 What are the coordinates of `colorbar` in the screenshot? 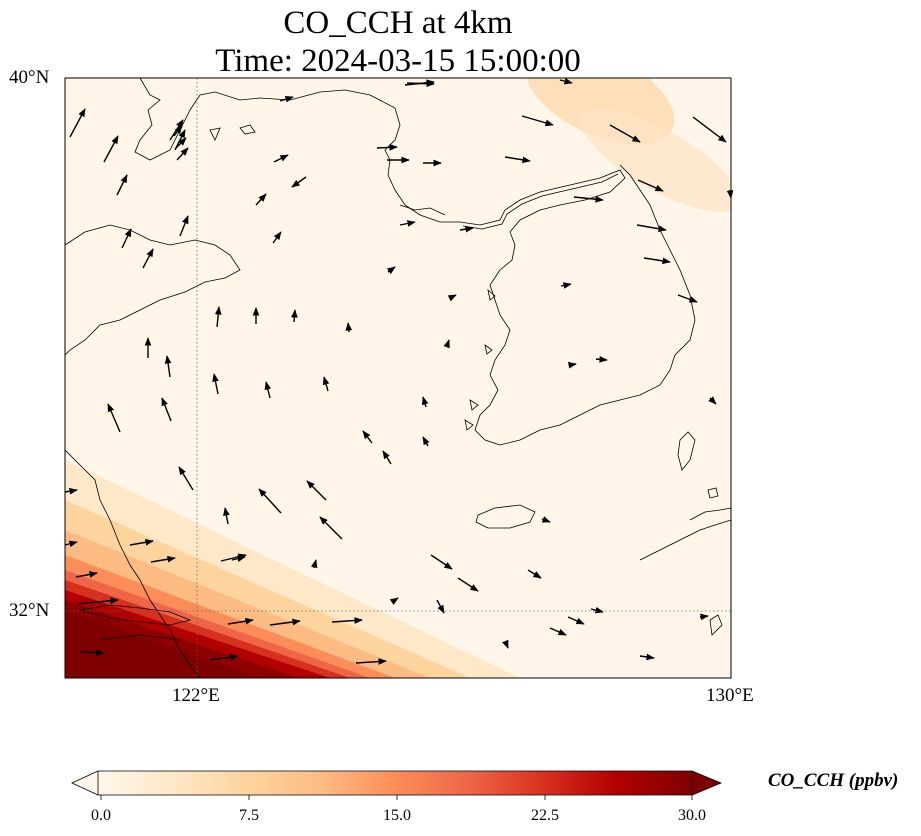 It's located at (397, 785).